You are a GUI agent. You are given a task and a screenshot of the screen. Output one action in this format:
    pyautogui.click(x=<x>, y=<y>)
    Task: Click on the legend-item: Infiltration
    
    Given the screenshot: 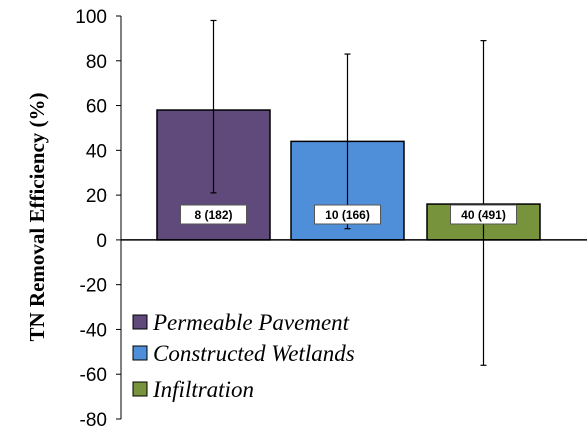 What is the action you would take?
    pyautogui.click(x=193, y=389)
    